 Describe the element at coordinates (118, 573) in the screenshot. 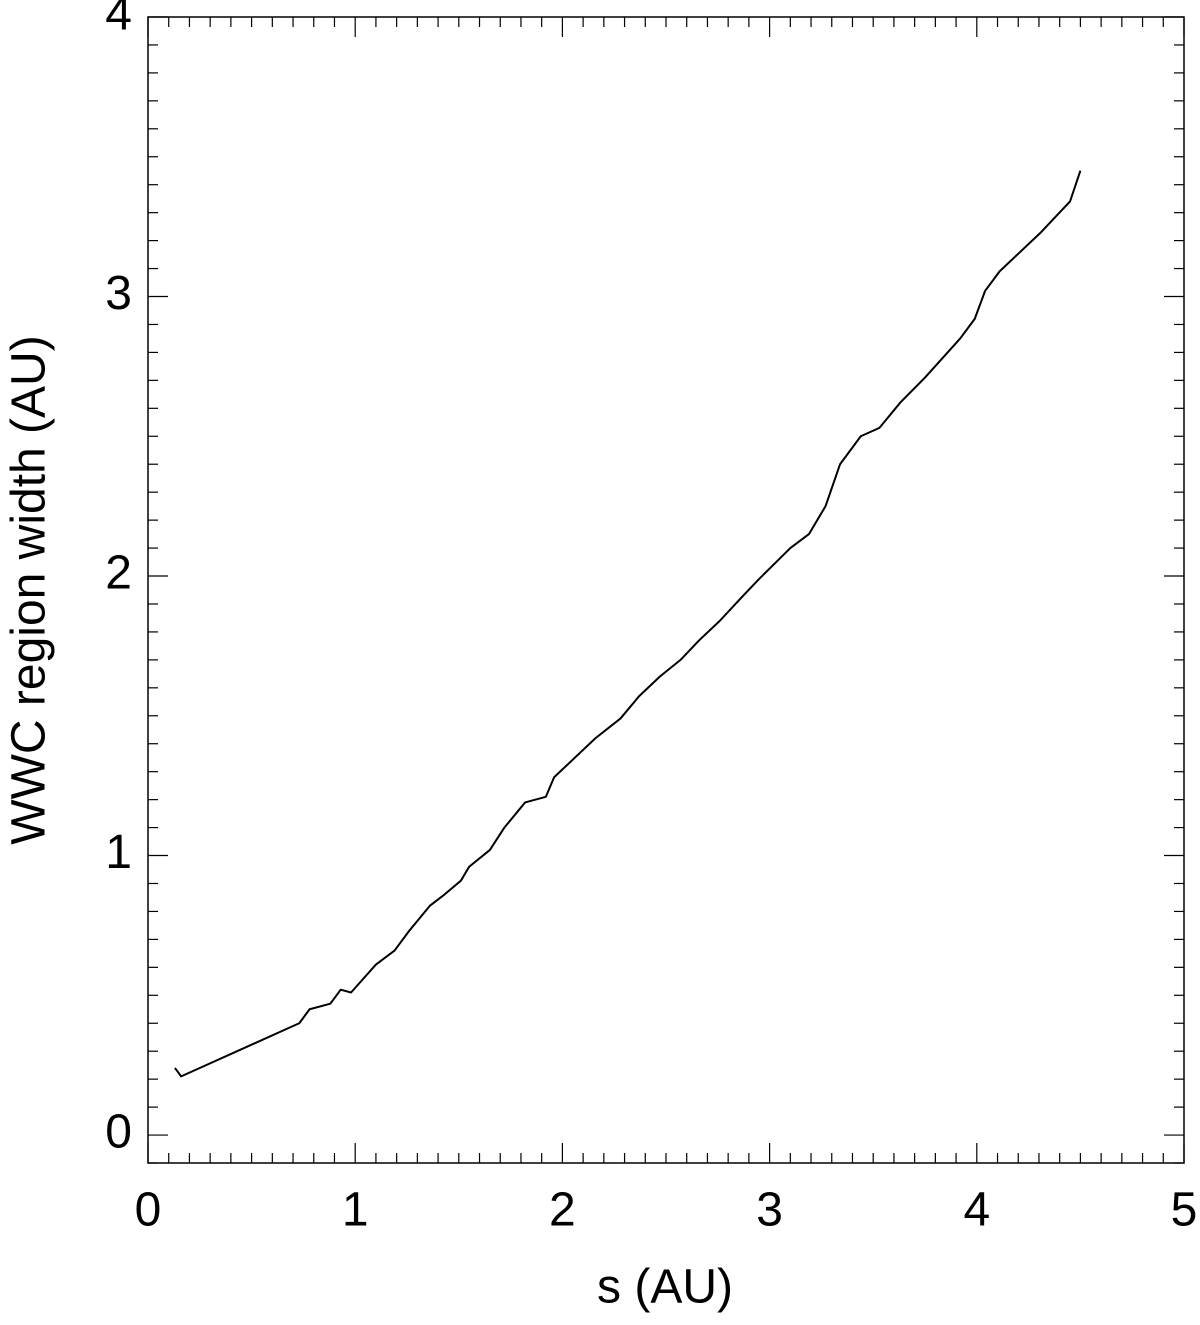

I see `y-tick-label: 2` at that location.